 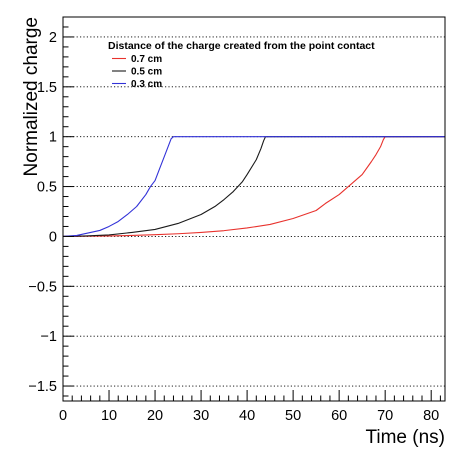 What do you see at coordinates (385, 416) in the screenshot?
I see `x-tick-label-7: 70` at bounding box center [385, 416].